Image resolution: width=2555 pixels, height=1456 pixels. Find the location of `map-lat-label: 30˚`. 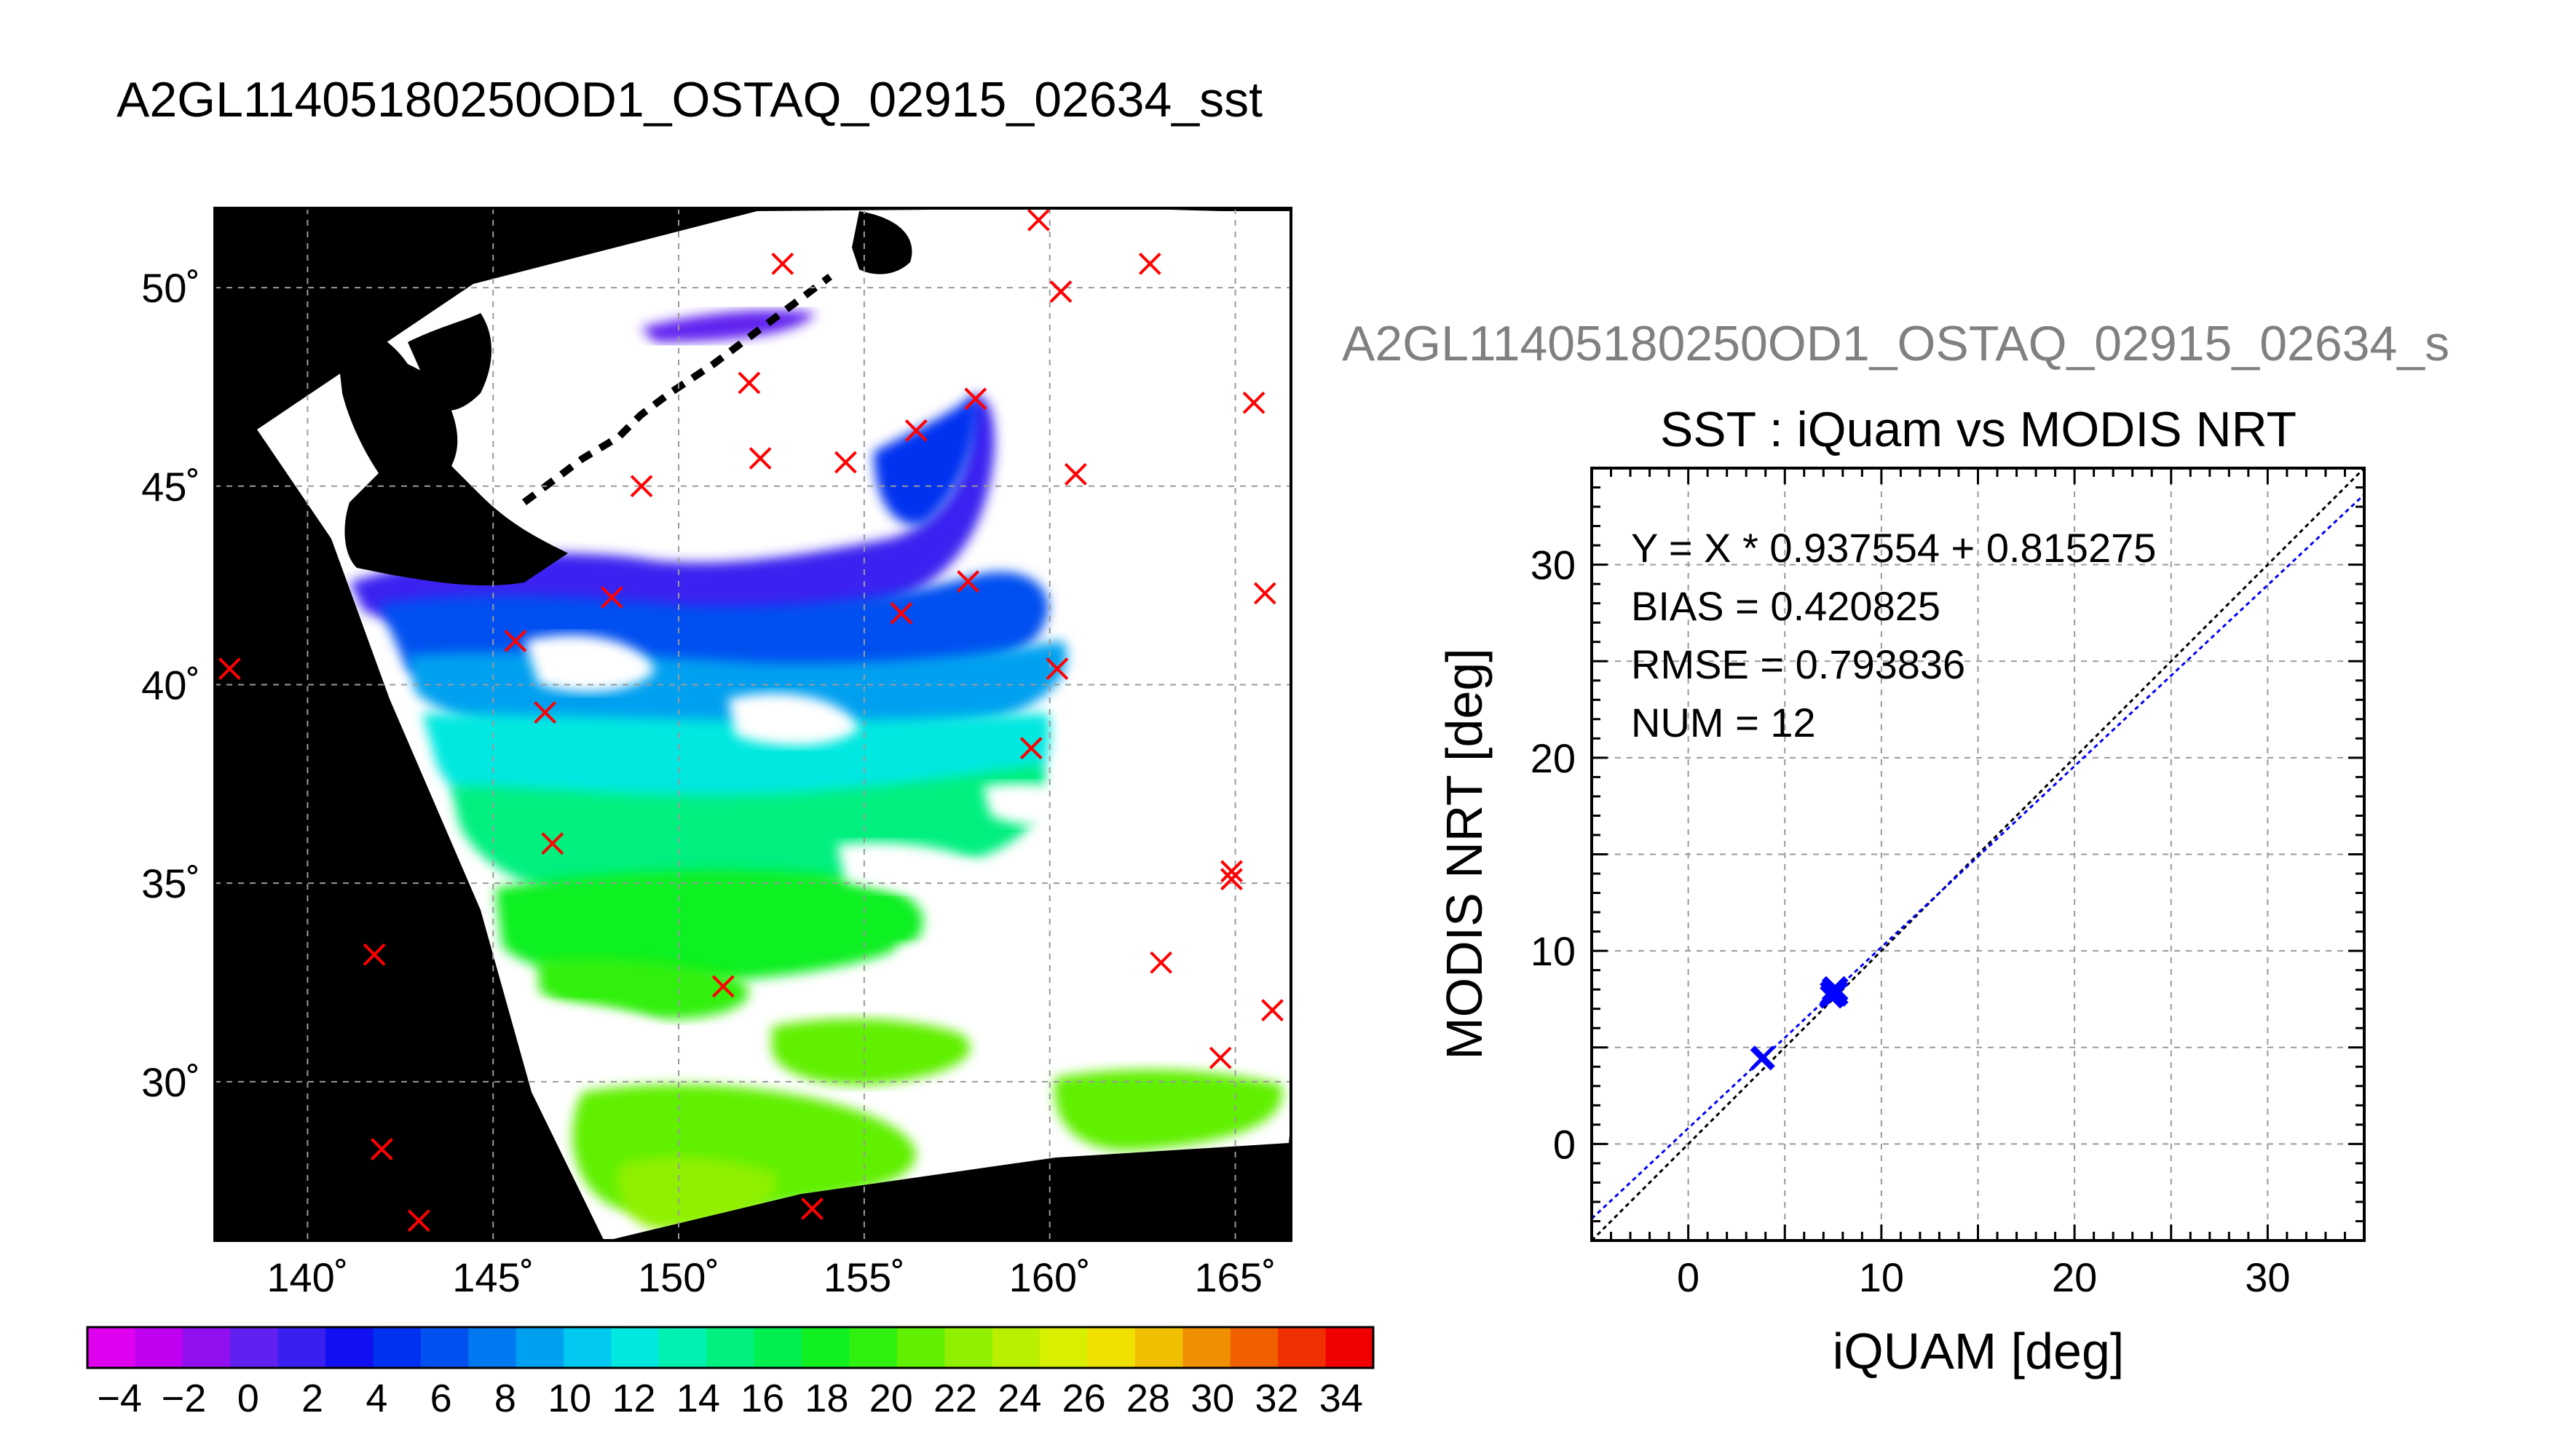

map-lat-label: 30˚ is located at coordinates (170, 1082).